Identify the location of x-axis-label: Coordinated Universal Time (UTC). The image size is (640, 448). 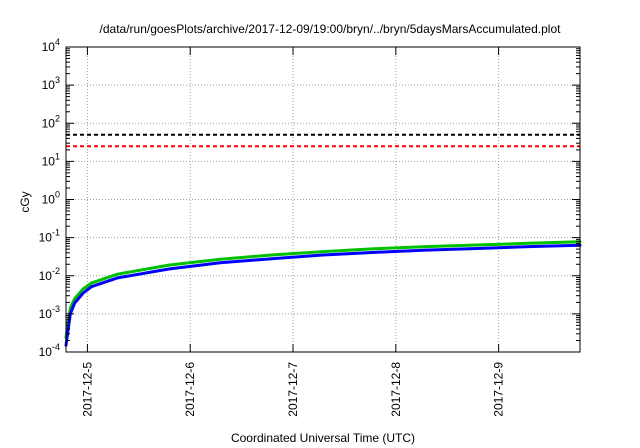
(323, 438).